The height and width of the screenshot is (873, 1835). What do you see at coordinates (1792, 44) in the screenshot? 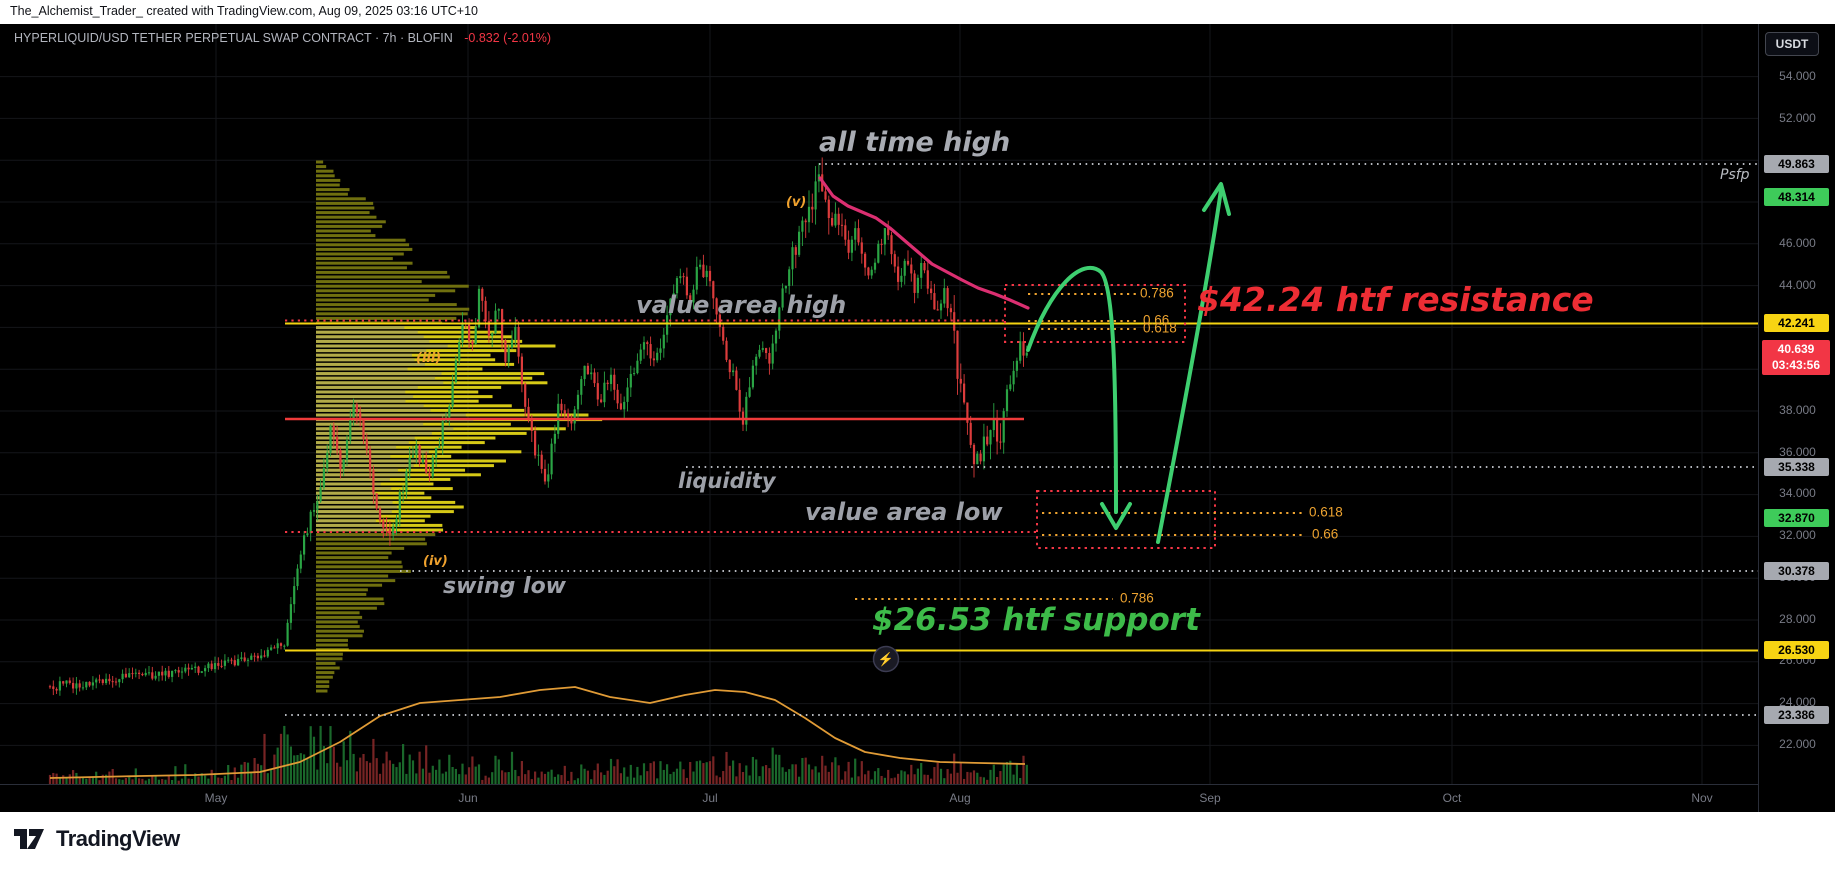
I see `currency-toggle-button: USDT` at bounding box center [1792, 44].